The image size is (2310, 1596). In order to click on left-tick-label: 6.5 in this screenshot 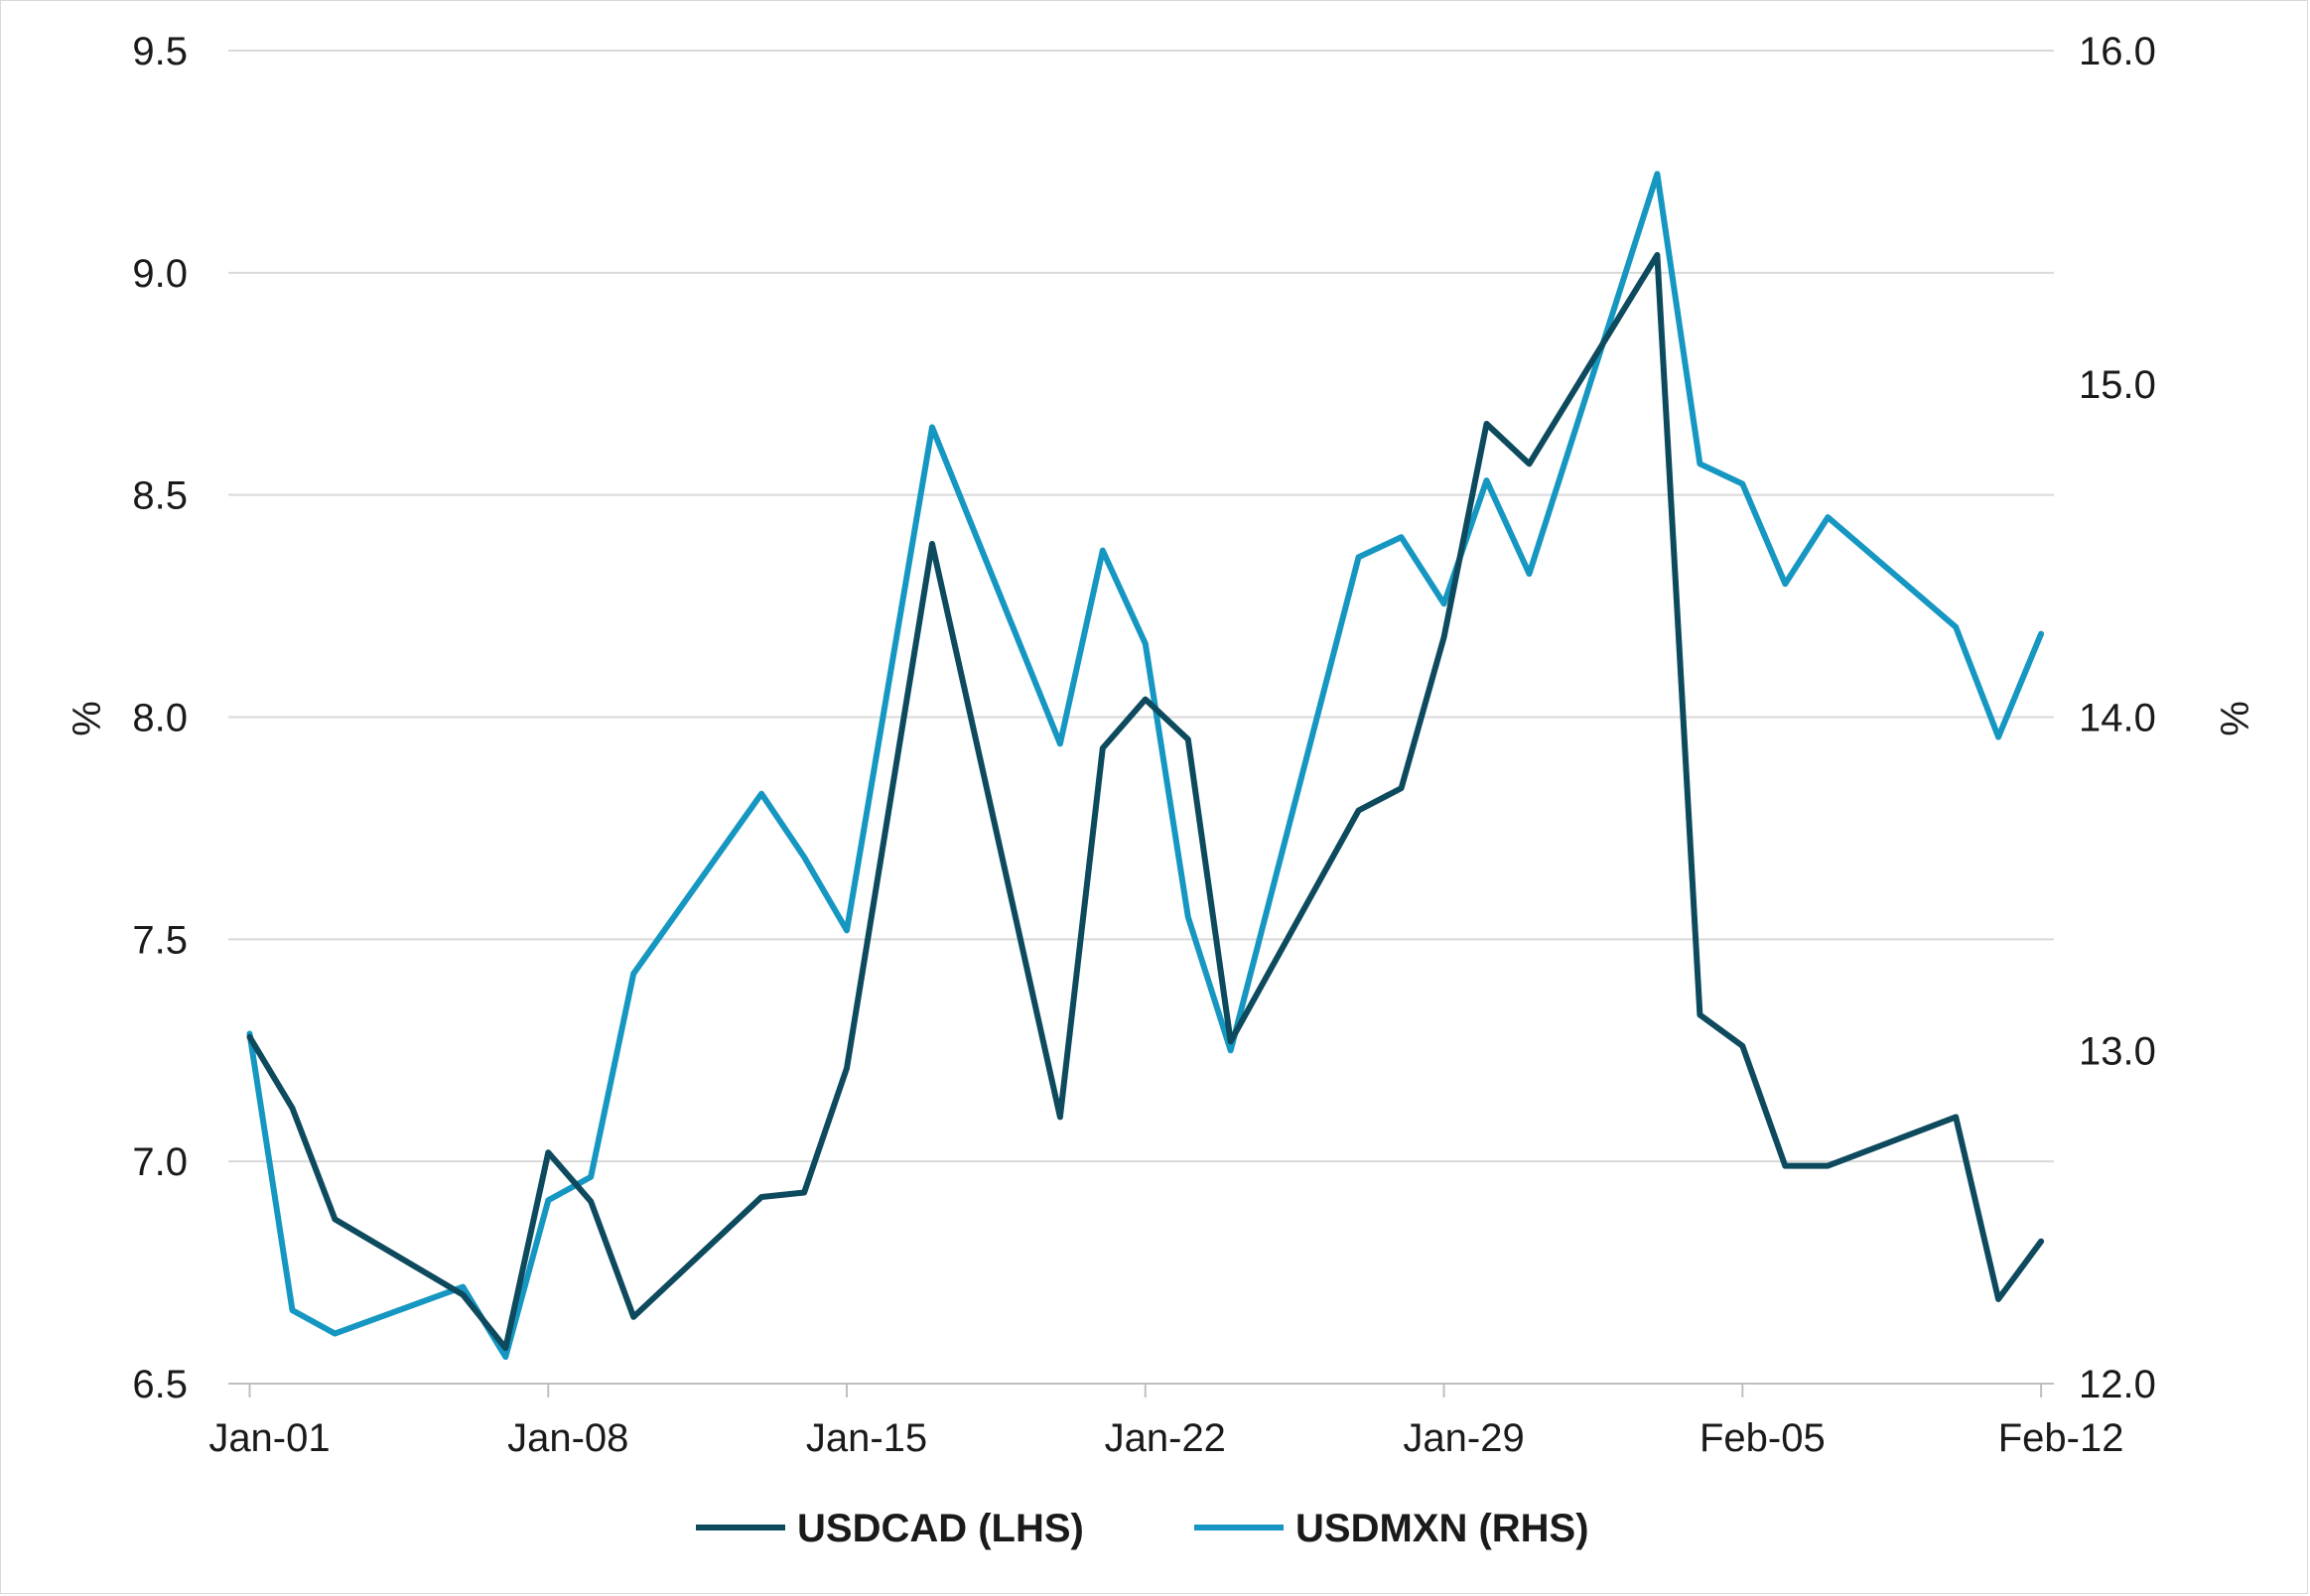, I will do `click(160, 1385)`.